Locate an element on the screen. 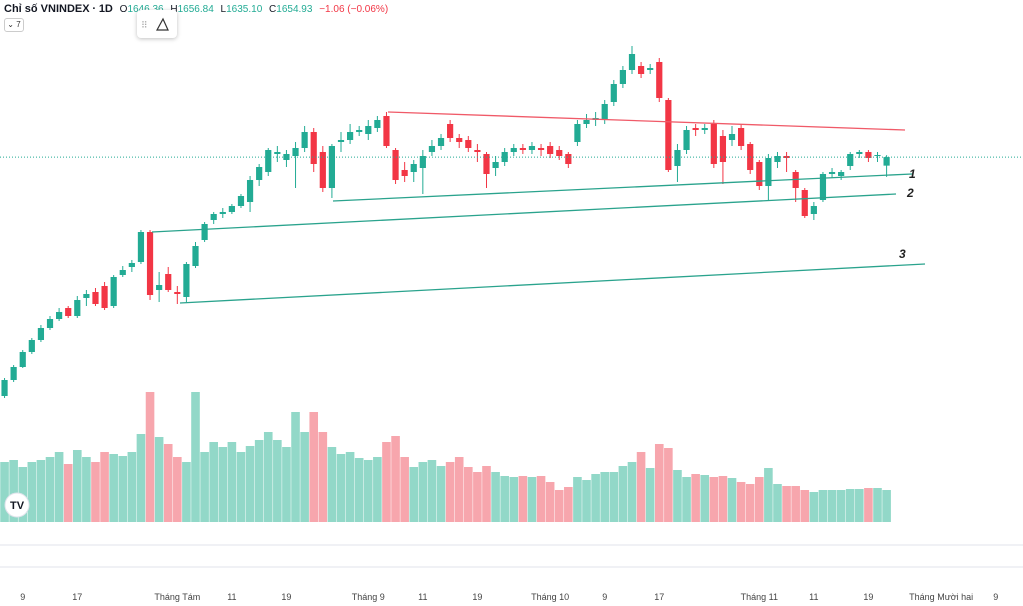  drawing-toolbar: ⠿ is located at coordinates (157, 24).